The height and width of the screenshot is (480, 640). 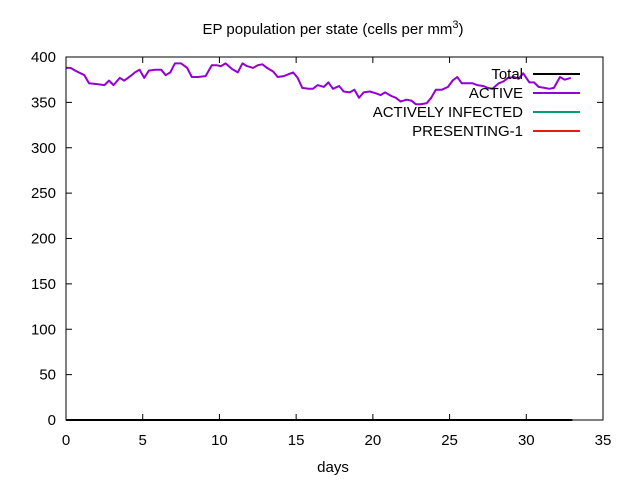 What do you see at coordinates (373, 440) in the screenshot?
I see `x-tick-label: 20` at bounding box center [373, 440].